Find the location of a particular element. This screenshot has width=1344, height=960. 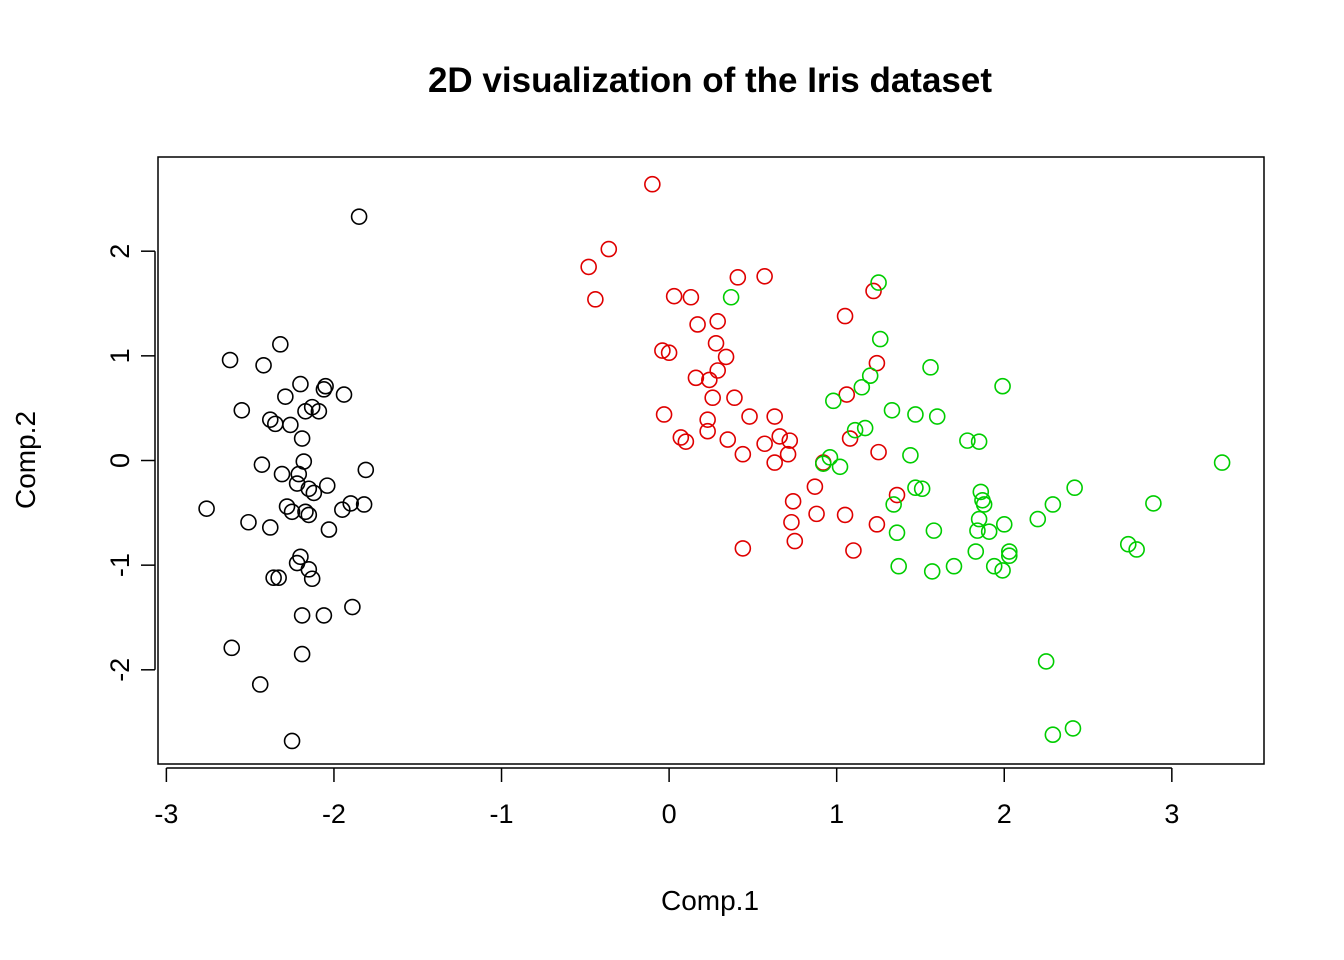

x-axis: -3 -2 -1 0 1 2 3 is located at coordinates (666, 798).